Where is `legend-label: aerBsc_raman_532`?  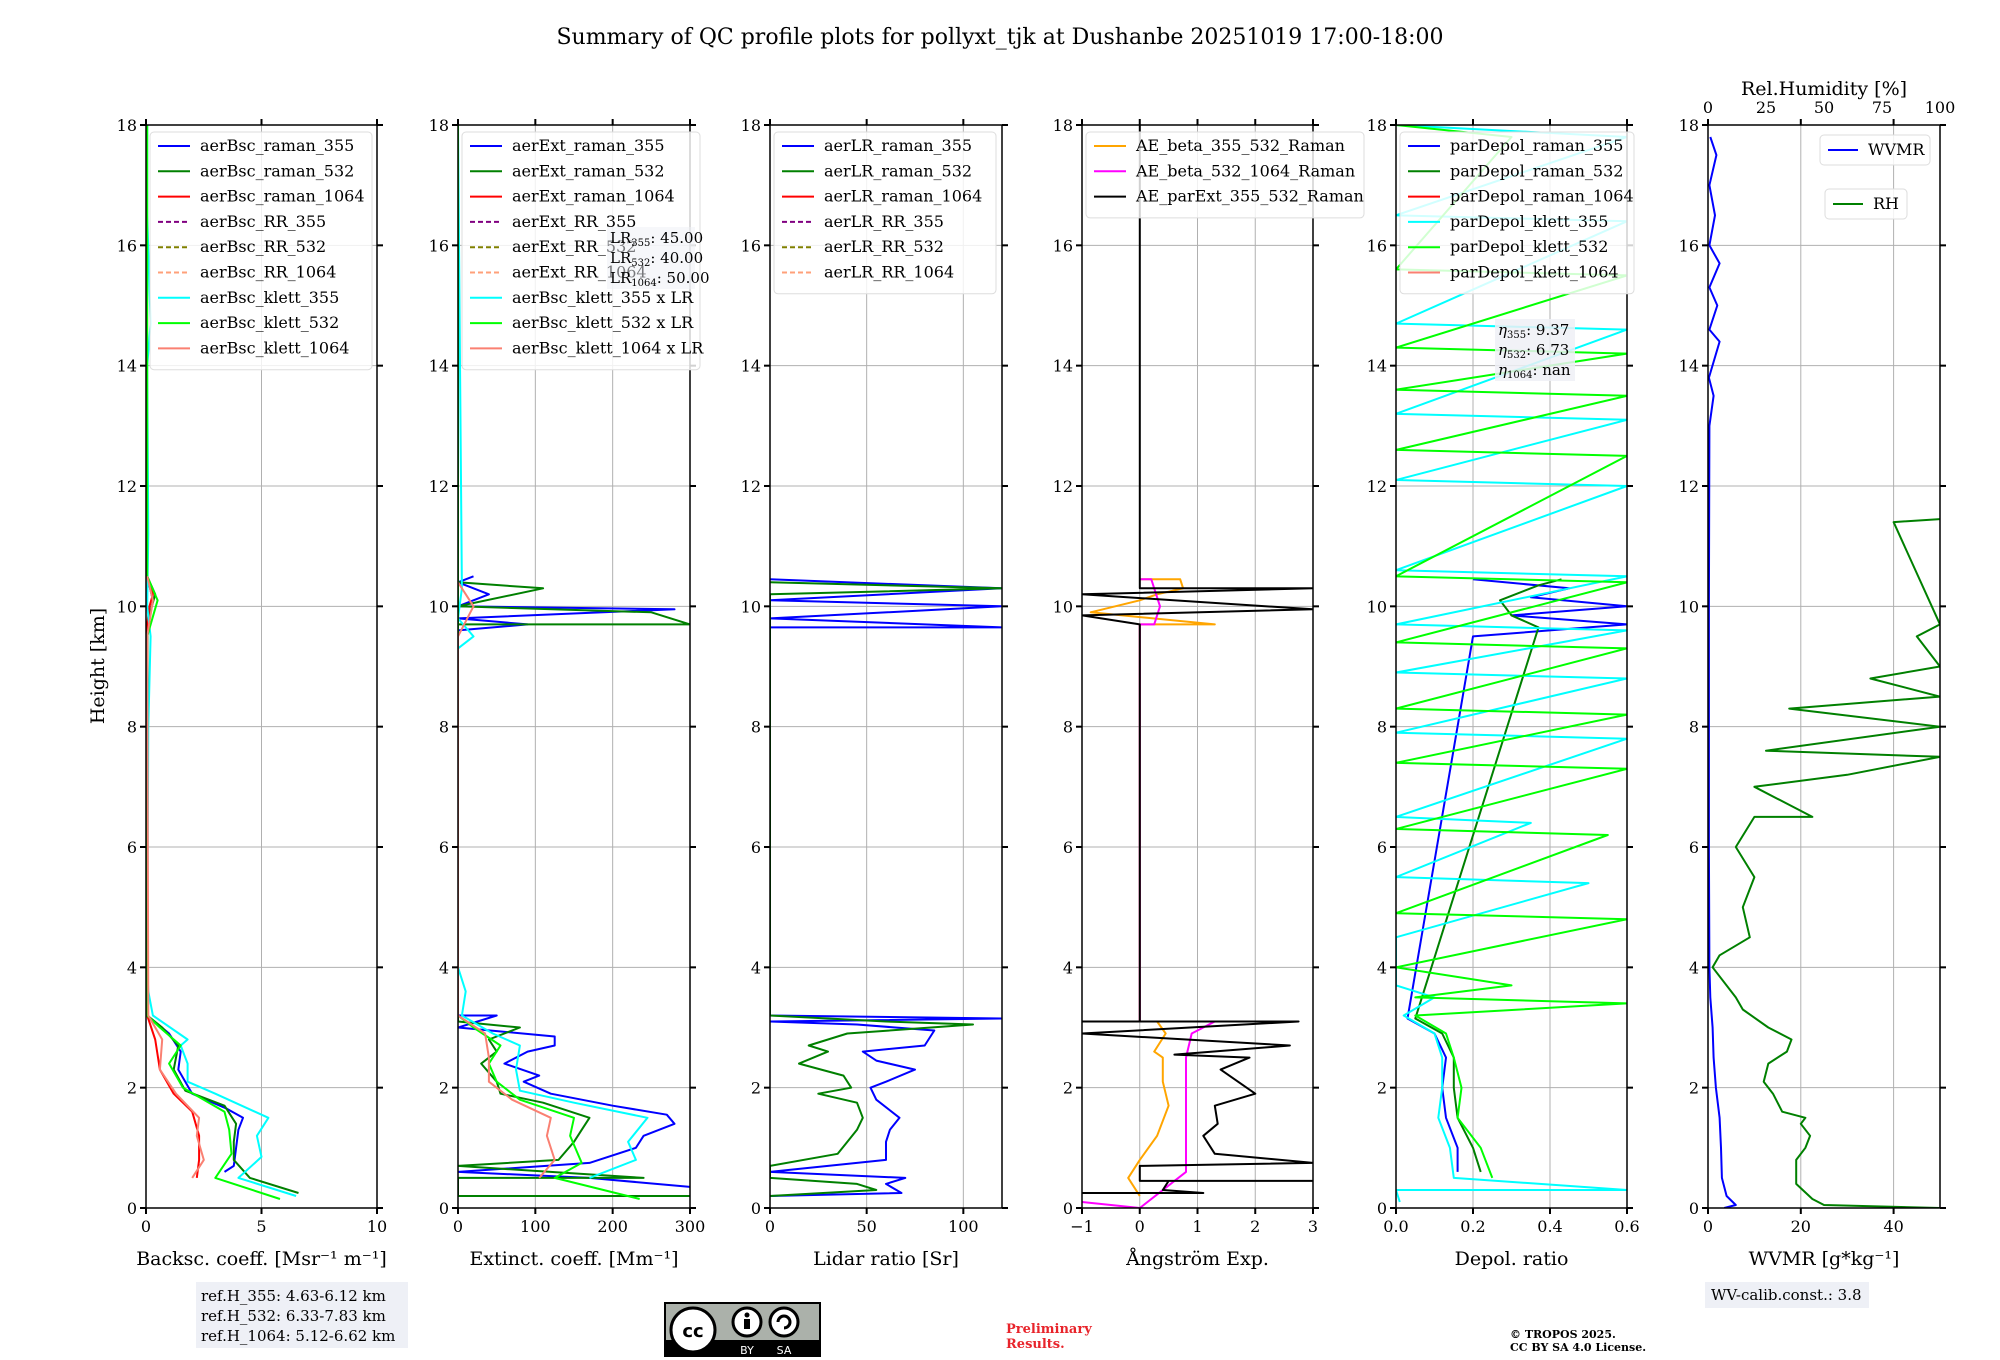
legend-label: aerBsc_raman_532 is located at coordinates (277, 170).